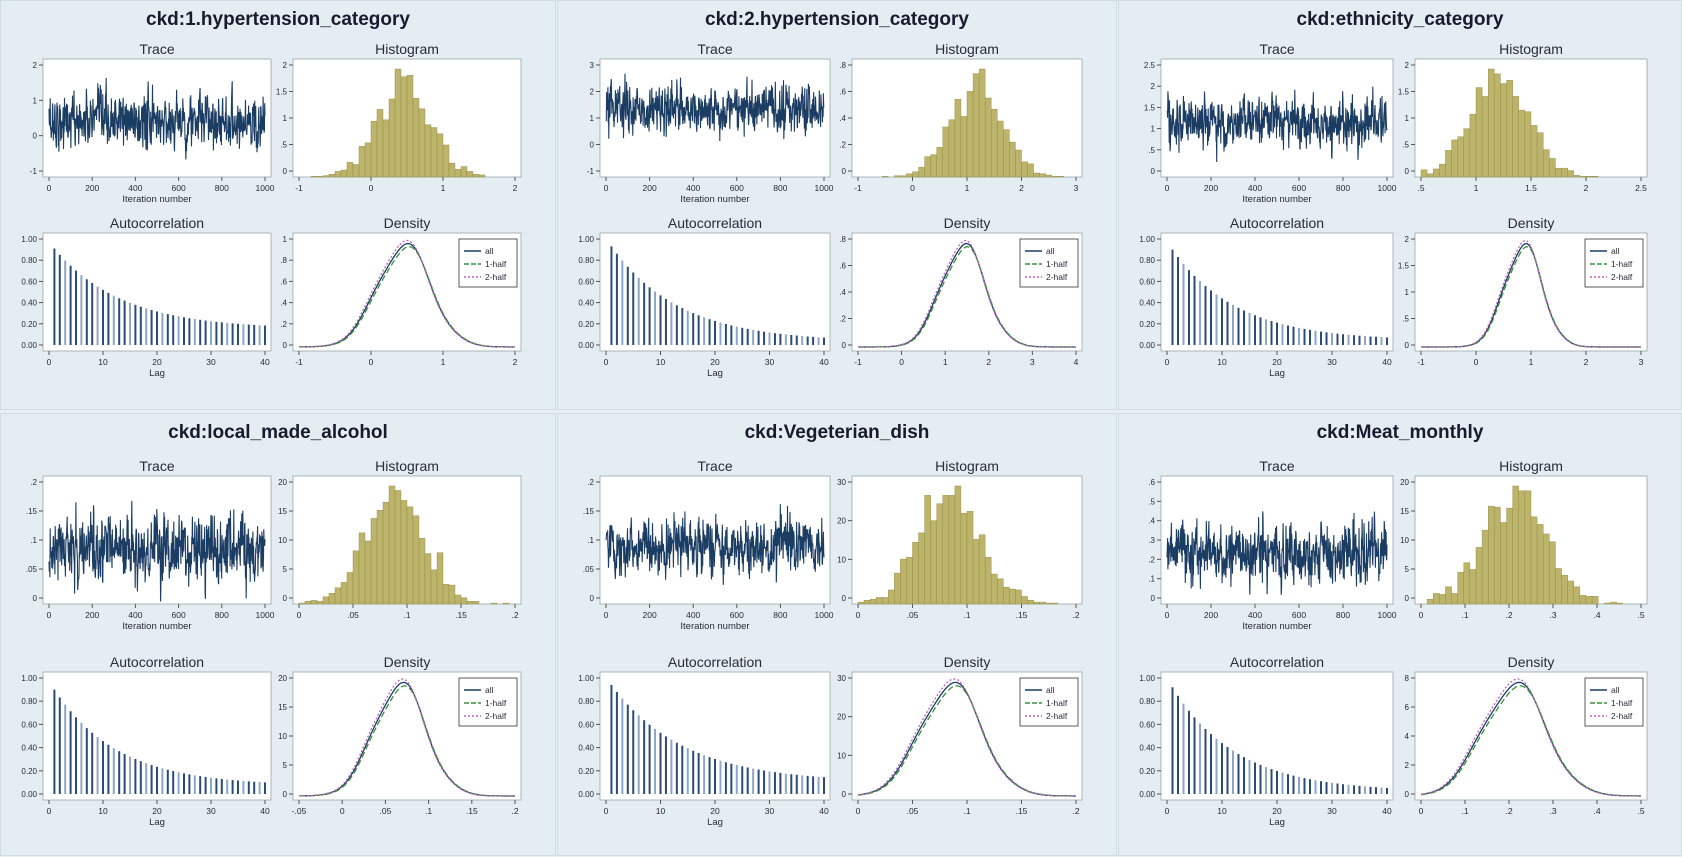 This screenshot has width=1682, height=857. Describe the element at coordinates (1076, 362) in the screenshot. I see `density-xtick-label: 4` at that location.